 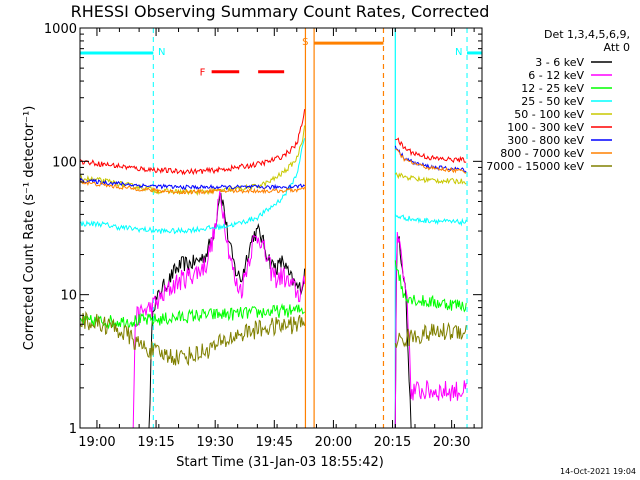 I want to click on footer-date: 14-Oct-2021 19:04, so click(x=598, y=471).